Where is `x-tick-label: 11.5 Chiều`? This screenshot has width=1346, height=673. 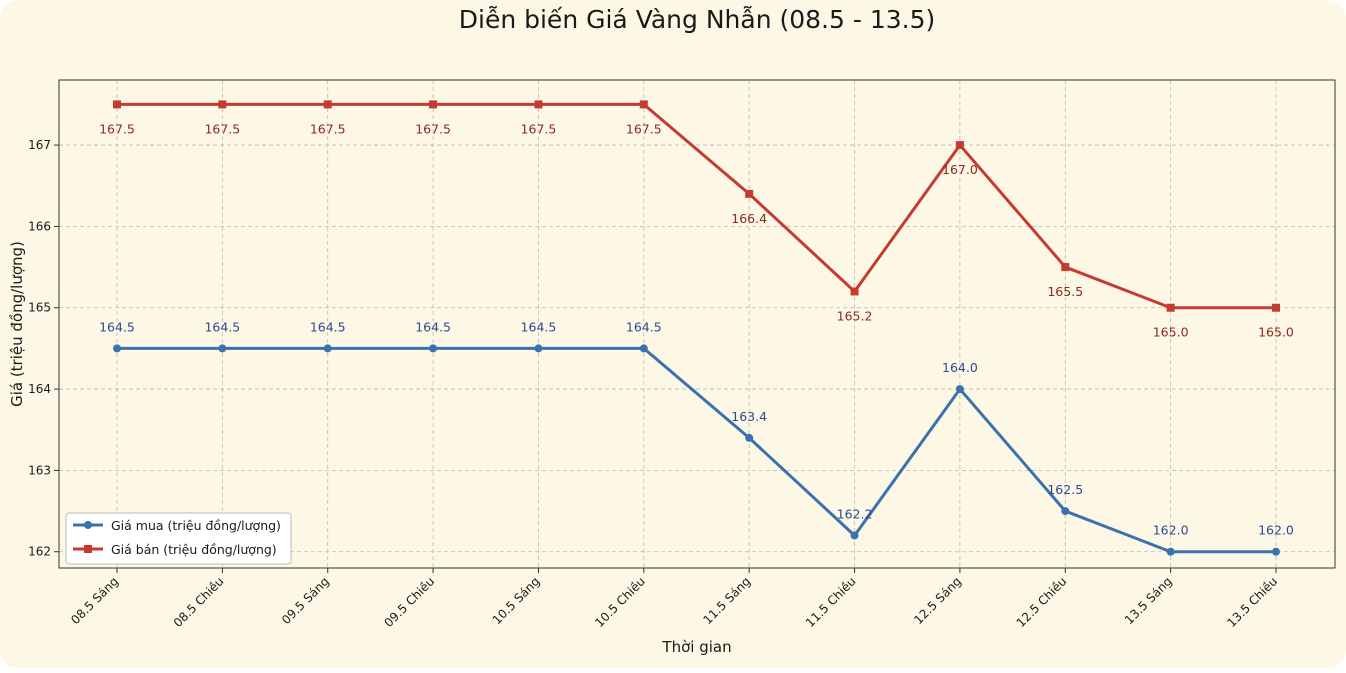
x-tick-label: 11.5 Chiều is located at coordinates (831, 602).